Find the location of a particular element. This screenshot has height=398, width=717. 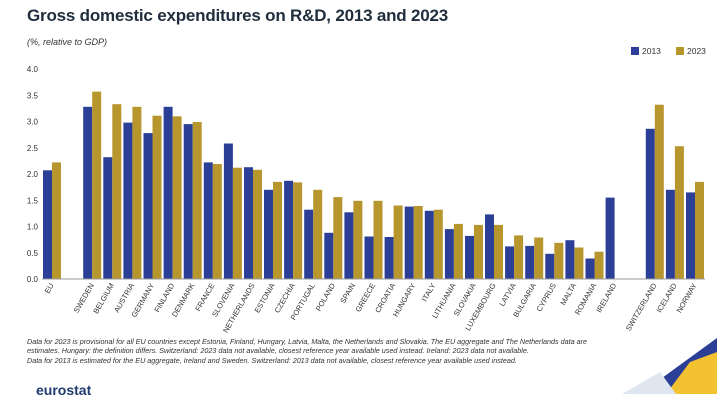

bar-2023-norway is located at coordinates (699, 230).